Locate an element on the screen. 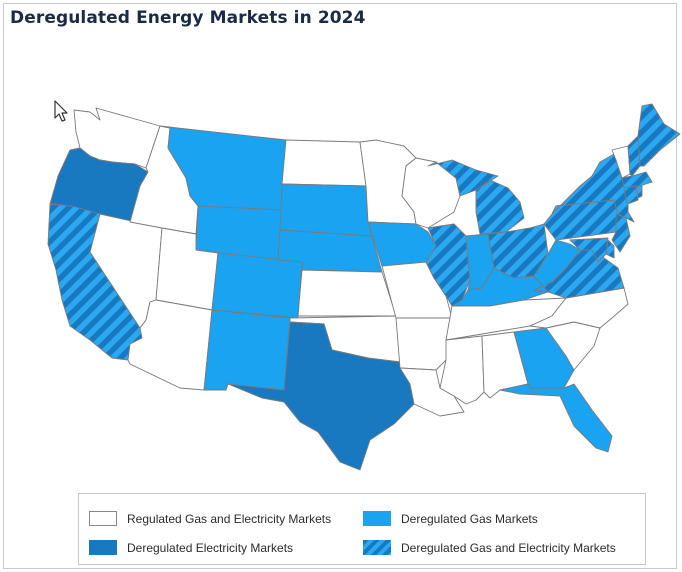  state-vt is located at coordinates (621, 162).